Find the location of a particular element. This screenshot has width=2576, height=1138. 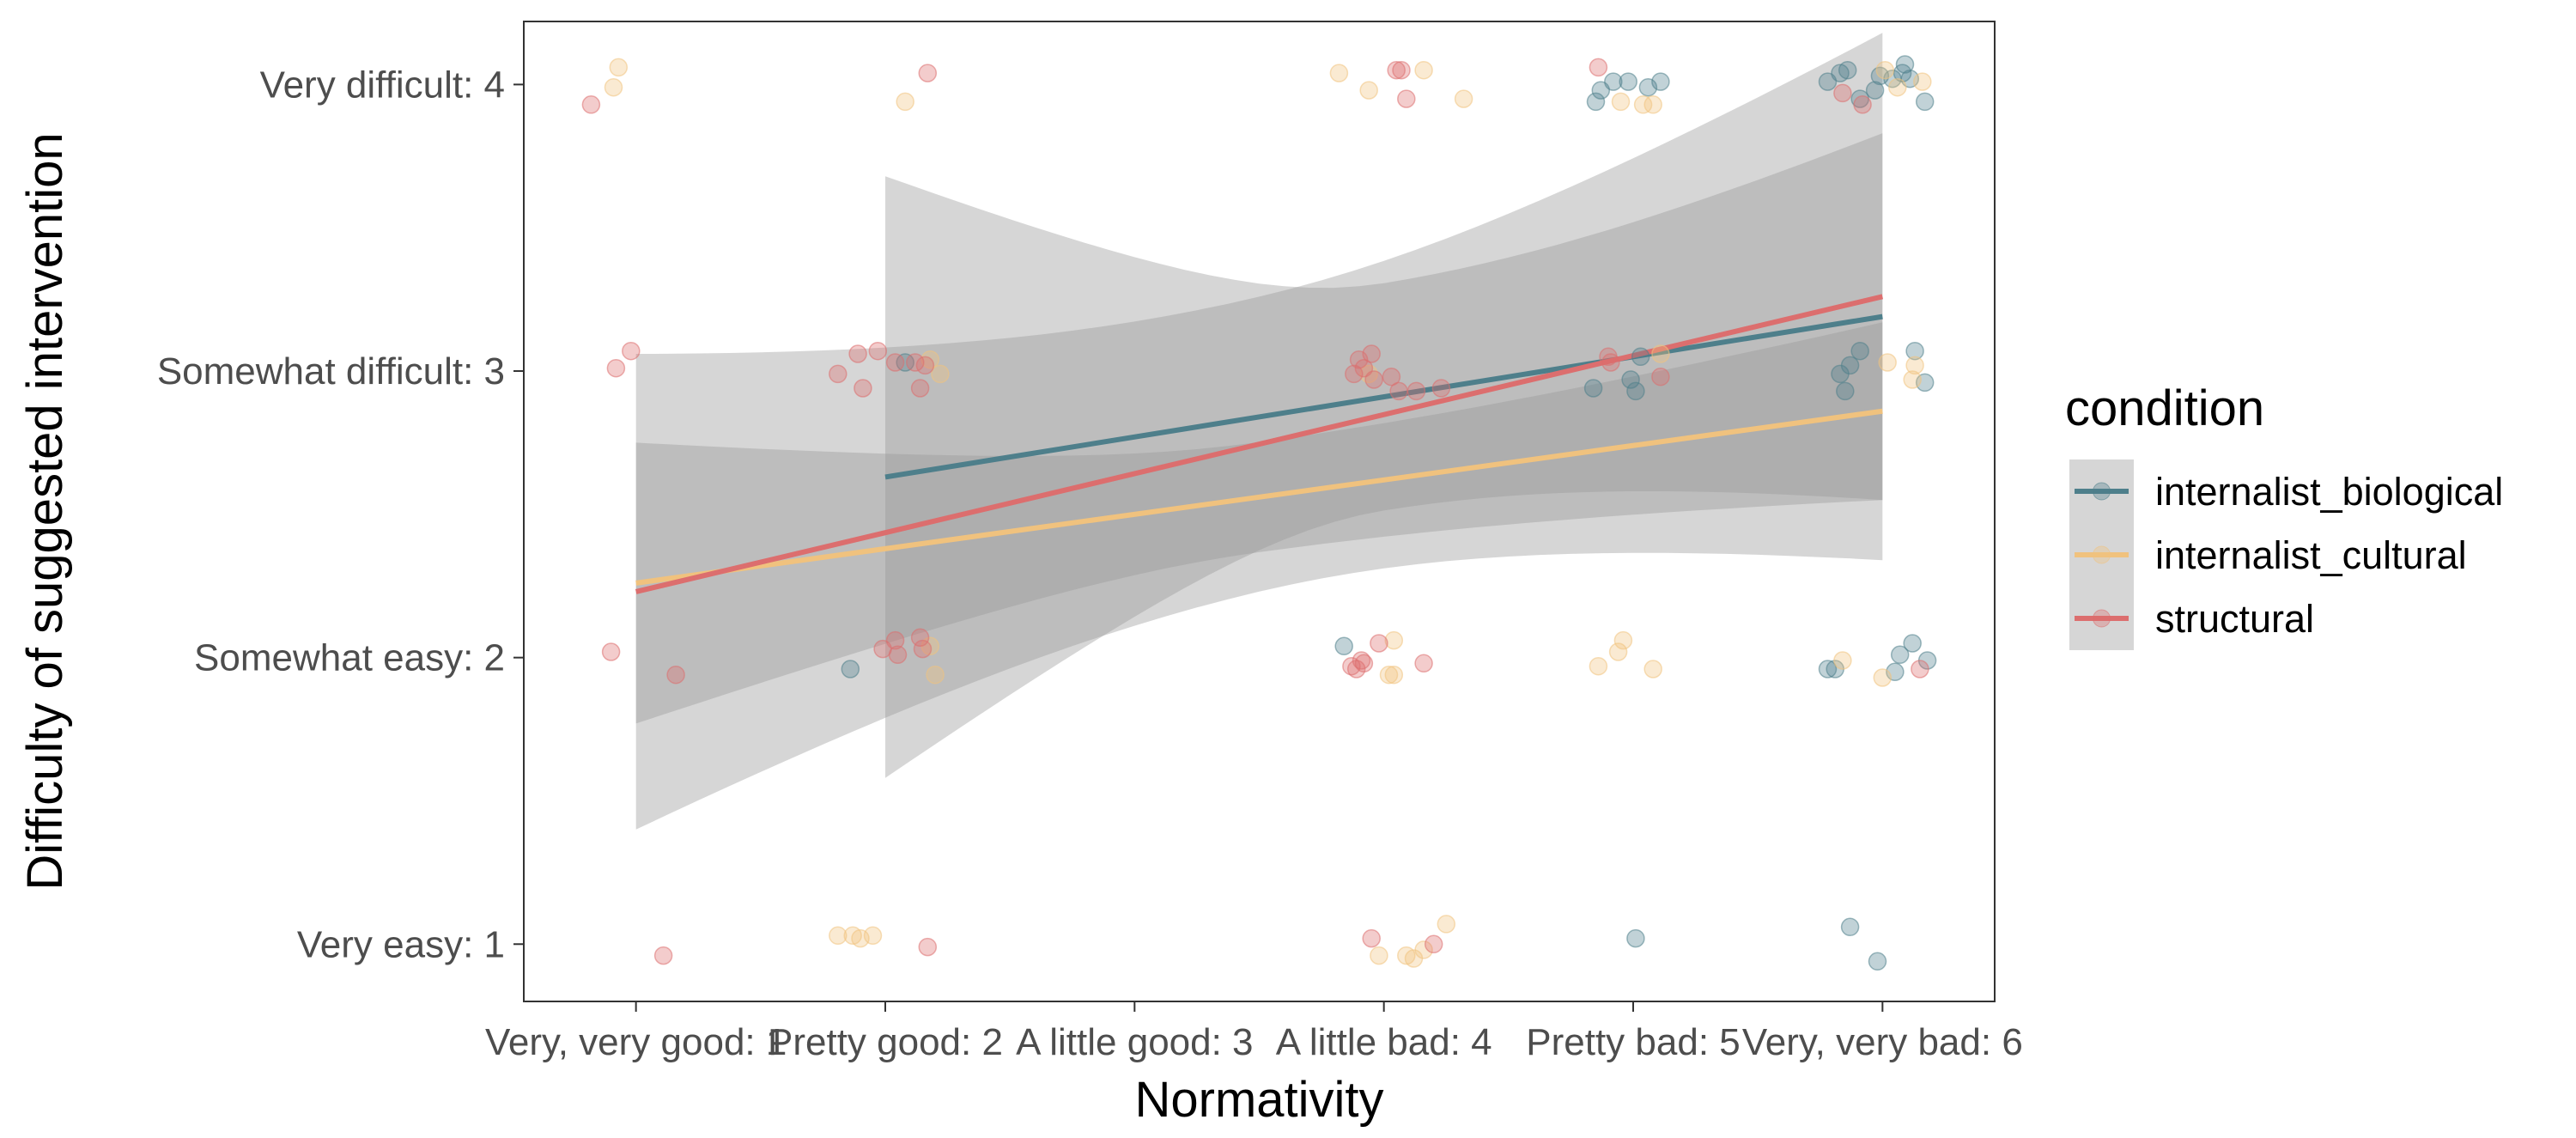

fit-line-structural is located at coordinates (1259, 444).